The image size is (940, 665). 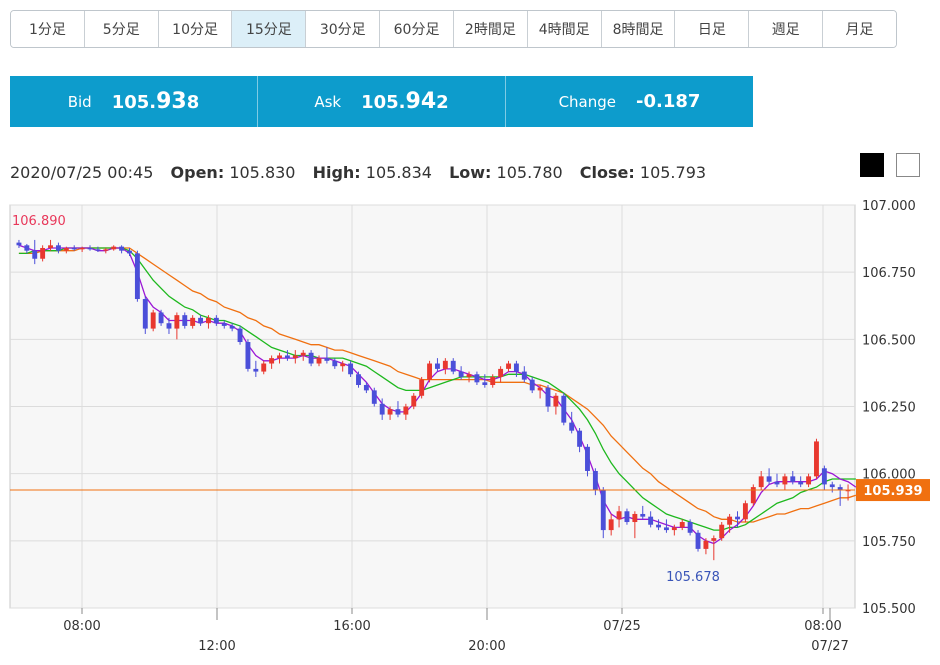 I want to click on ohlc-datetime: 2020/07/25 00:45, so click(x=82, y=172).